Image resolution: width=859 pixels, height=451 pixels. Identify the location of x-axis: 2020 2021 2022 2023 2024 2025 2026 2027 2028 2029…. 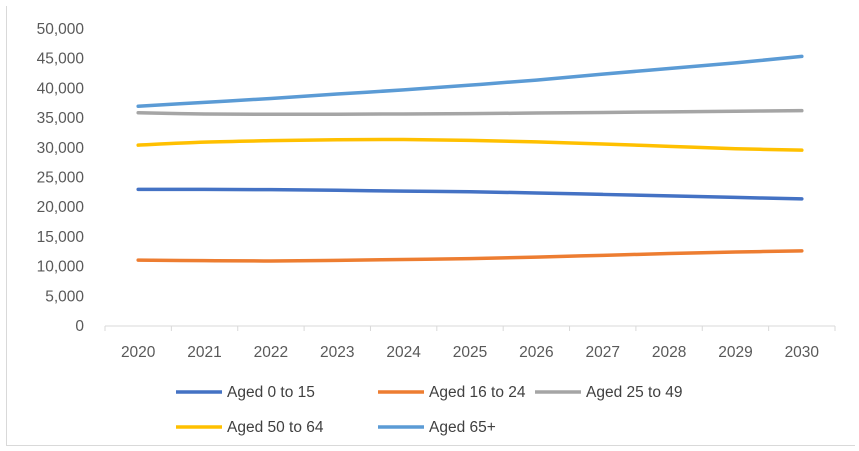
(470, 343).